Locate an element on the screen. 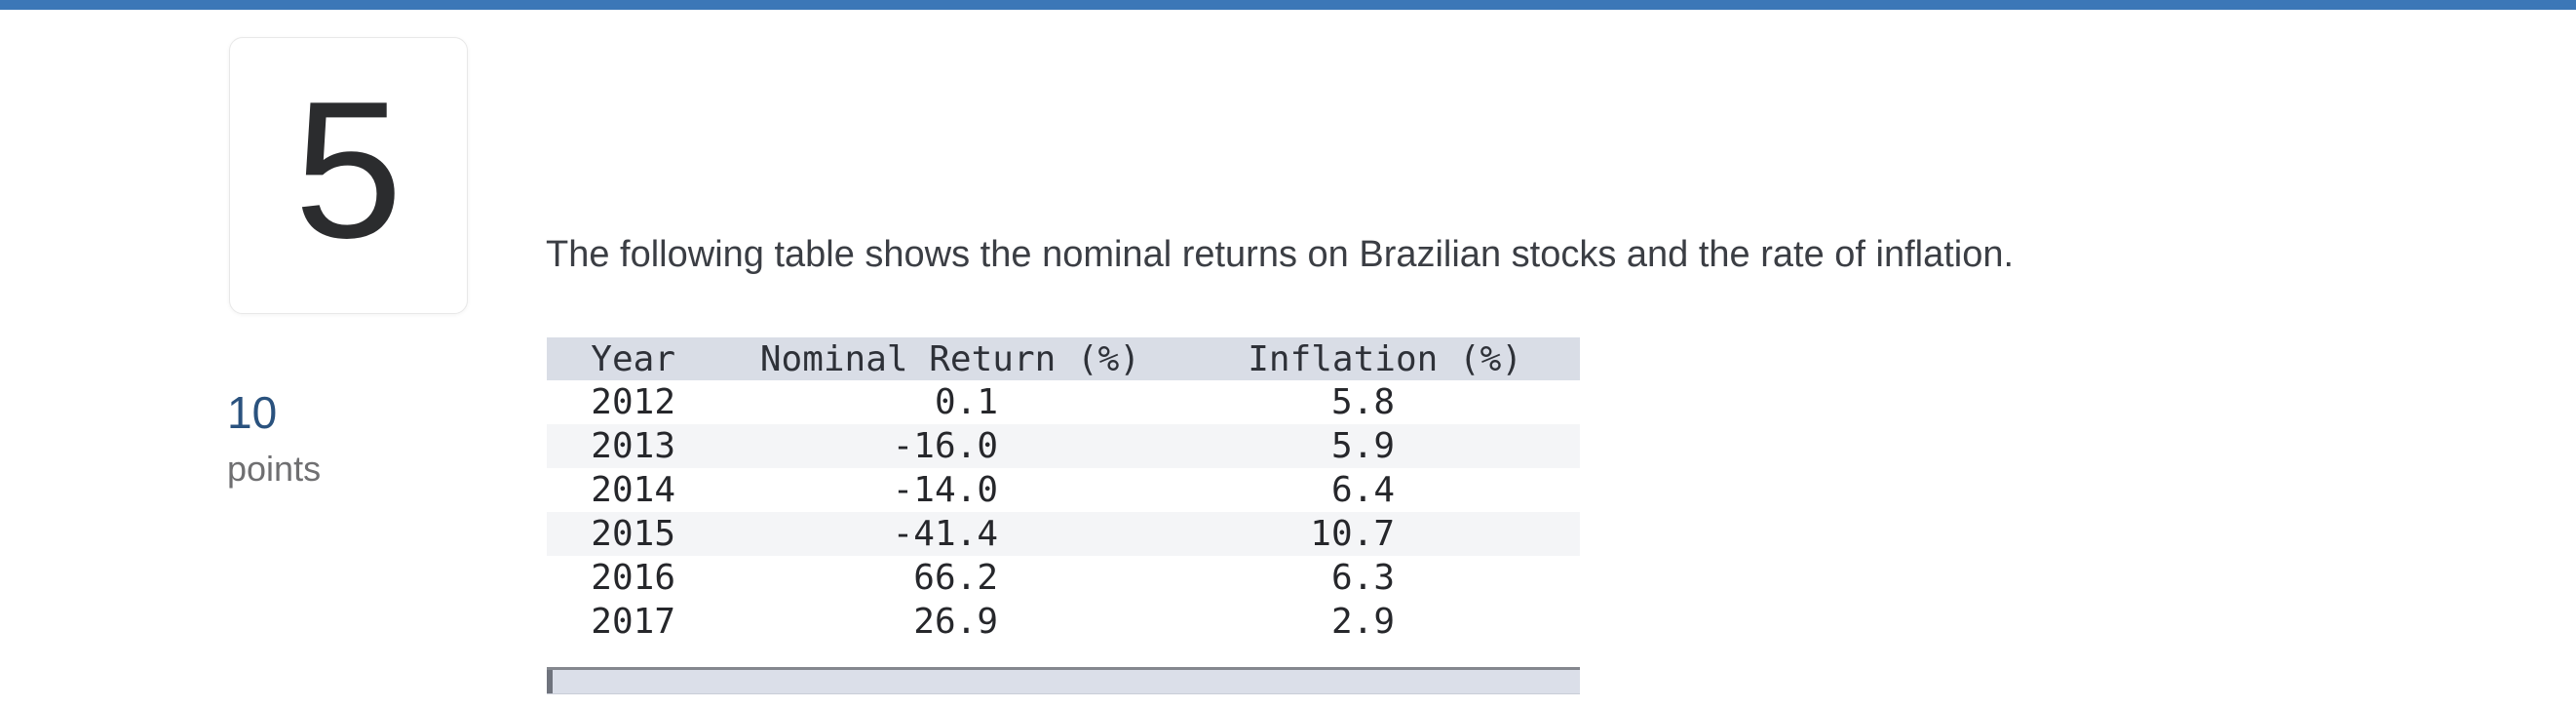  year-cell: 2015 is located at coordinates (625, 534).